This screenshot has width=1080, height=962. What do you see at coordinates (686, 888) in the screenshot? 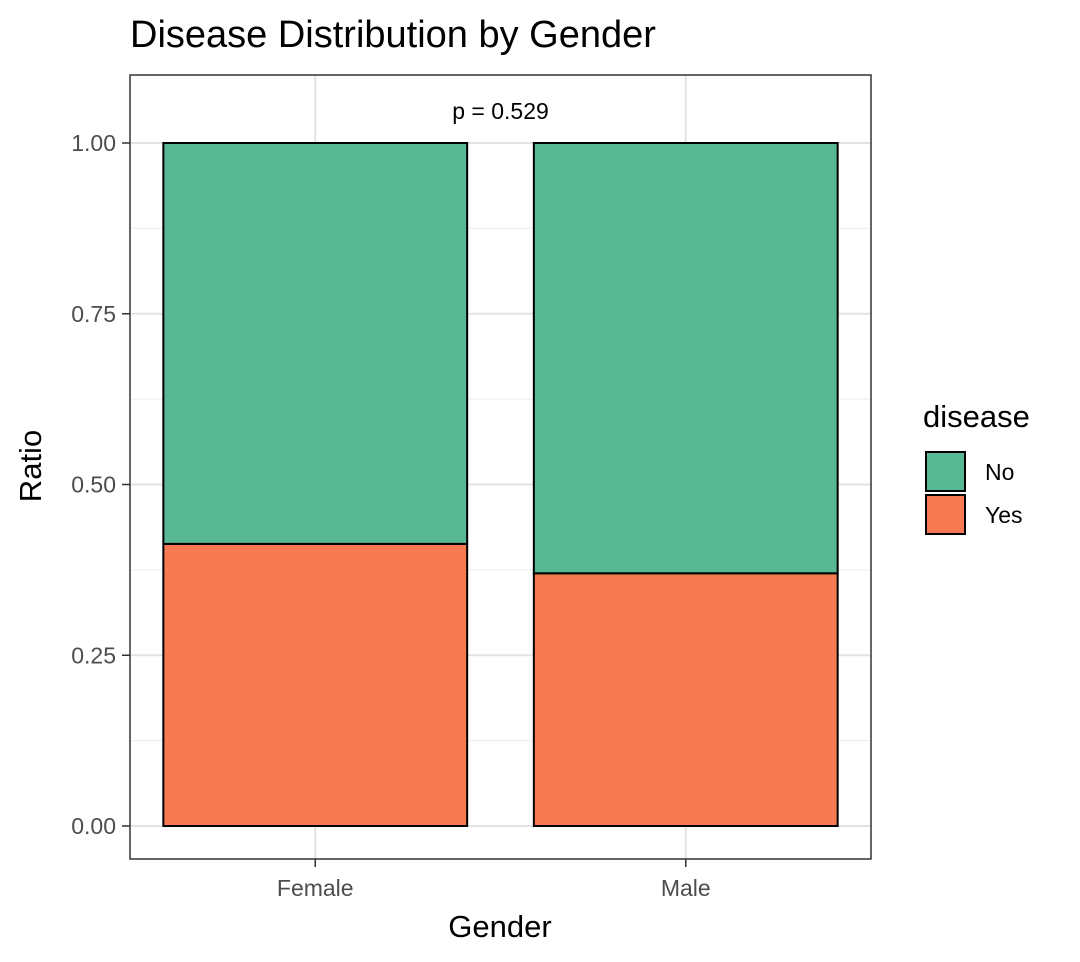
I see `x-tick-label: Male` at bounding box center [686, 888].